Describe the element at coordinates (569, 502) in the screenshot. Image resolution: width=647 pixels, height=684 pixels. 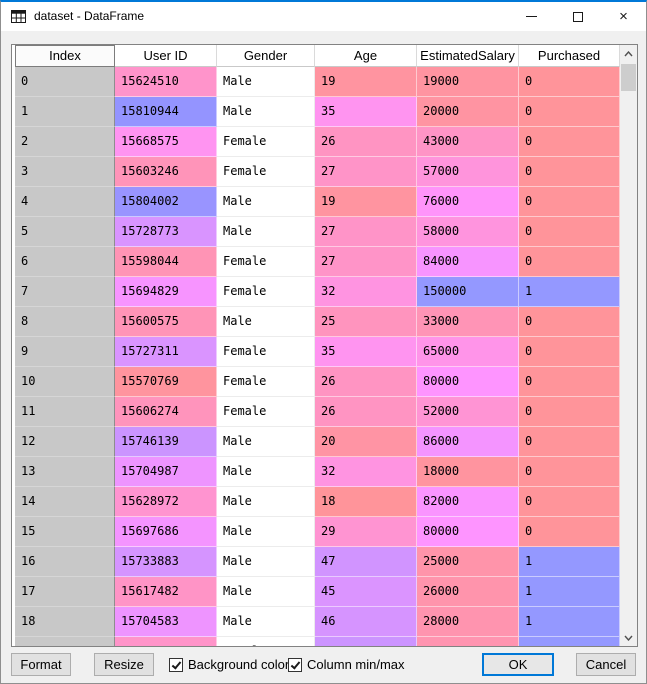
I see `cell-14-purchased: 0` at that location.